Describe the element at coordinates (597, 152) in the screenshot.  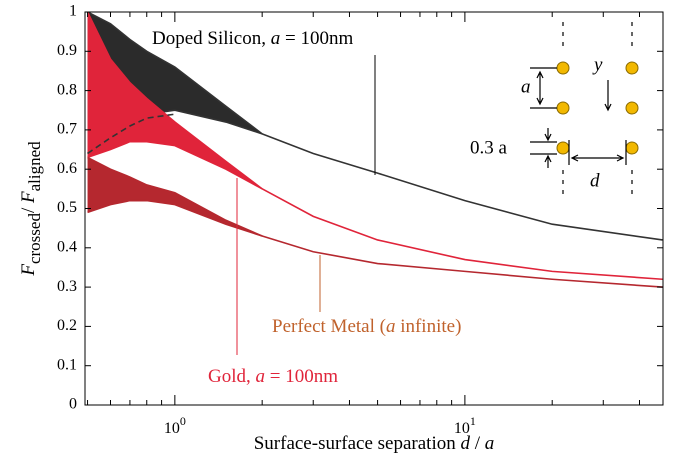
I see `d-arrow` at that location.